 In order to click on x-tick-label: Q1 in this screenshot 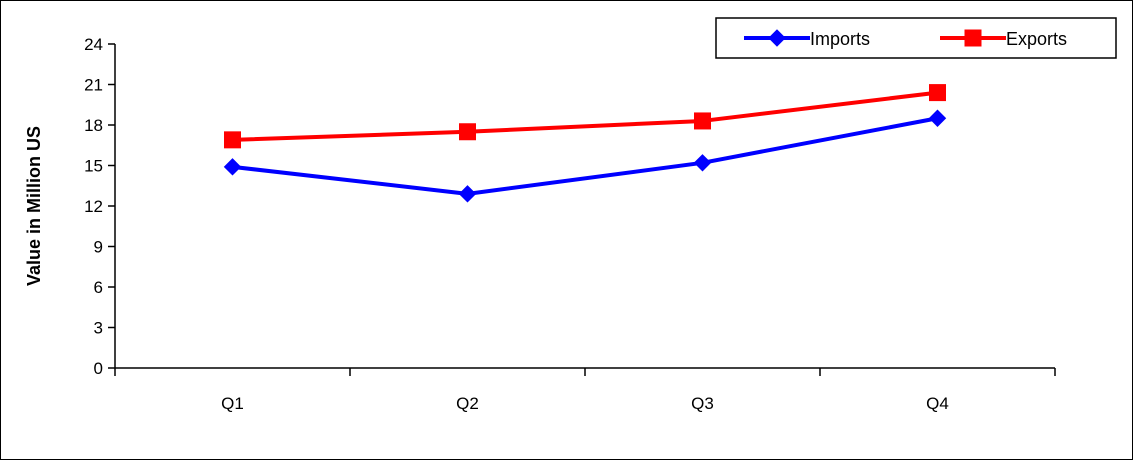, I will do `click(232, 403)`.